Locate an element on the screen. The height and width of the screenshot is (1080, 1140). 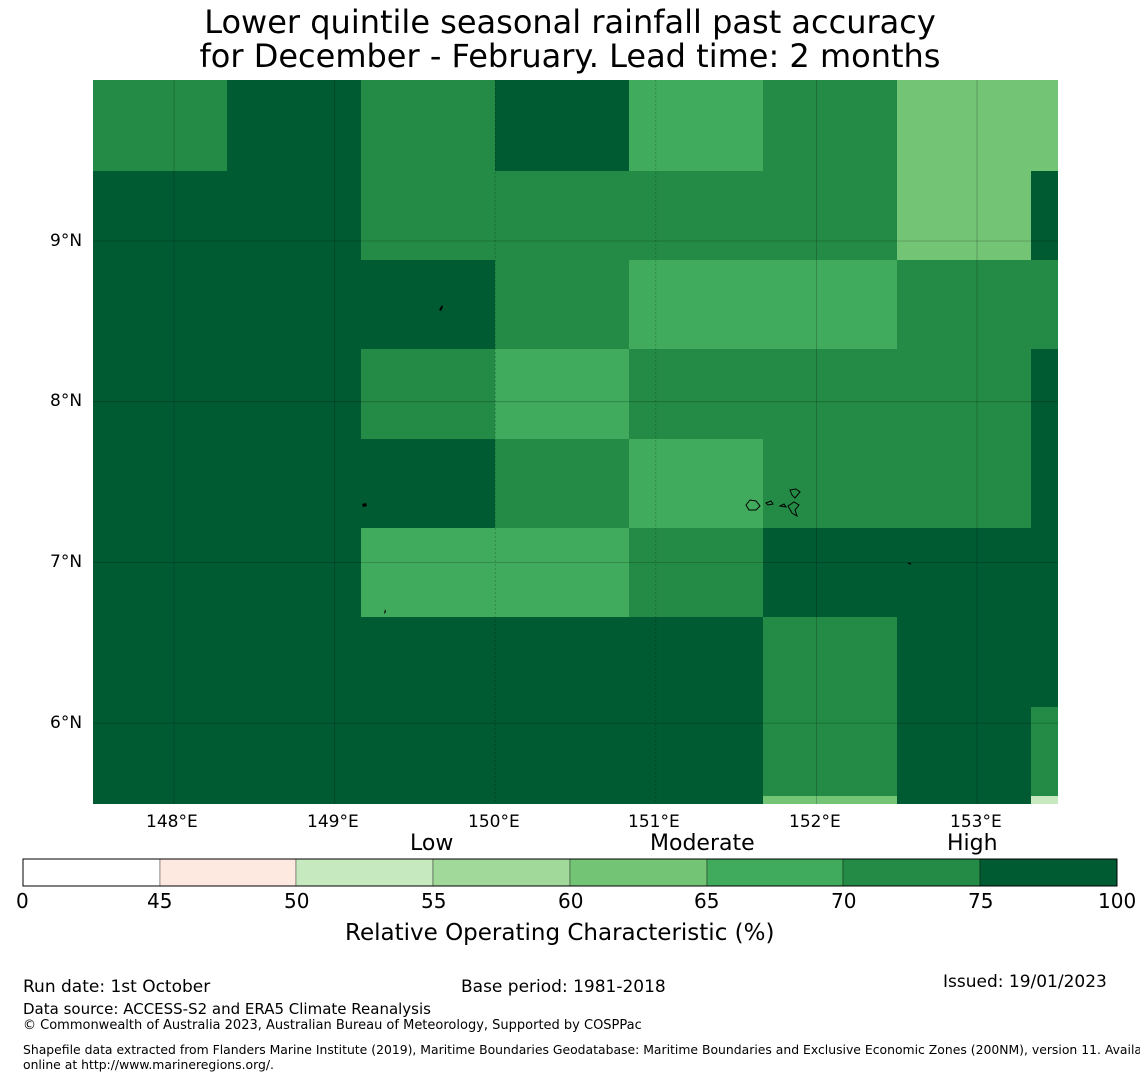
colorbar-tick: 70 is located at coordinates (844, 901).